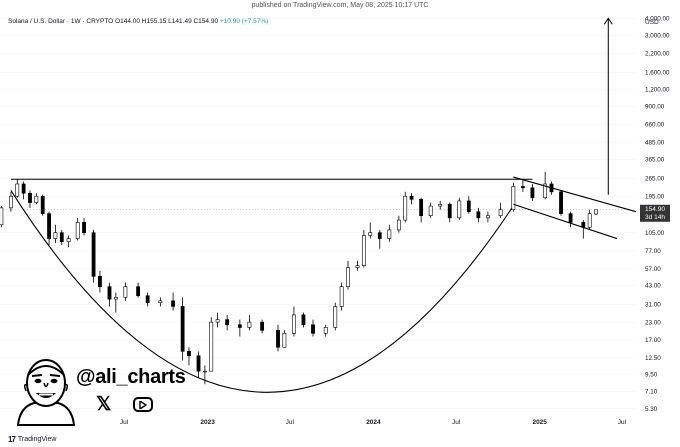  What do you see at coordinates (565, 221) in the screenshot?
I see `handle-lower-line` at bounding box center [565, 221].